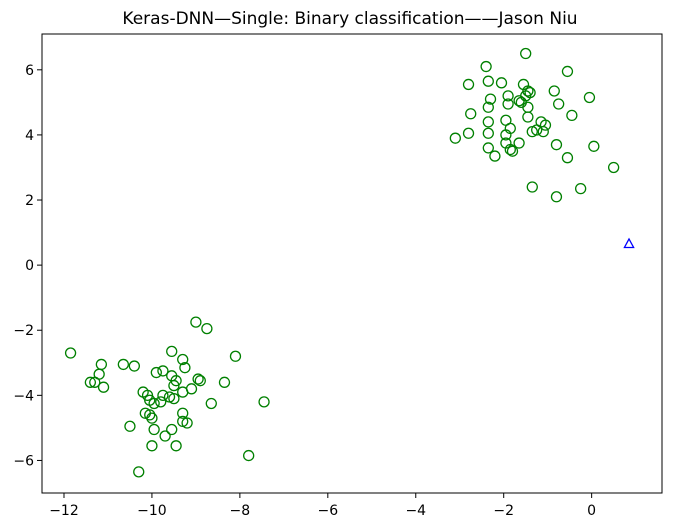  I want to click on x-tick-label: −4, so click(415, 511).